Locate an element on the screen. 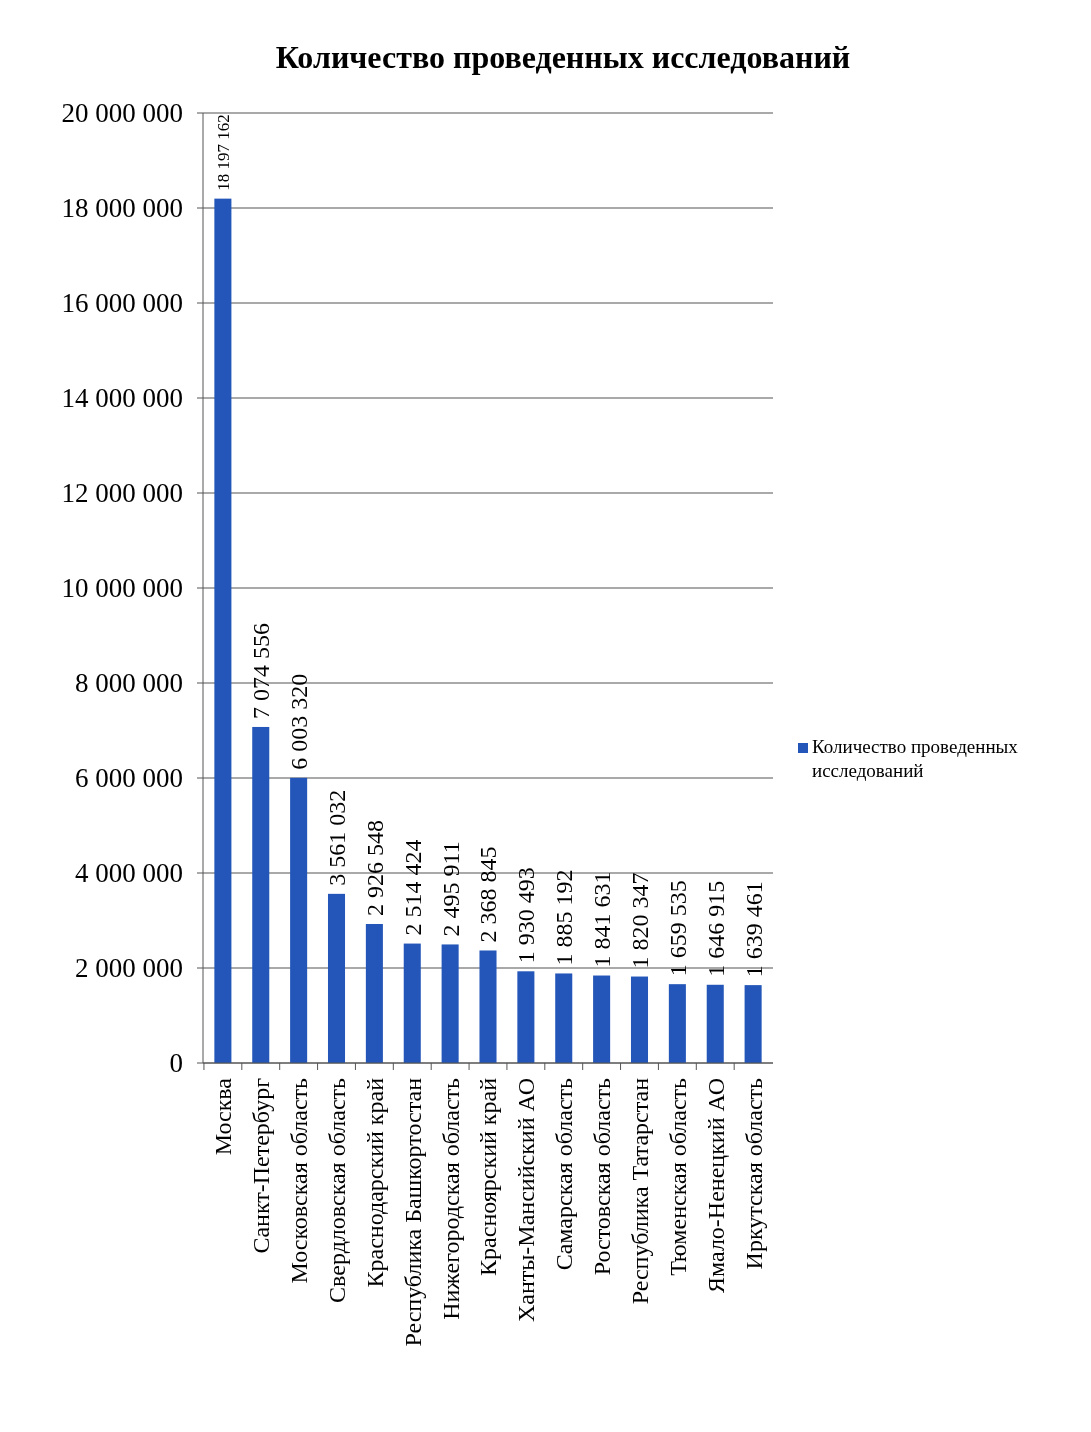 The image size is (1091, 1432). text: 2 495 911 is located at coordinates (450, 889).